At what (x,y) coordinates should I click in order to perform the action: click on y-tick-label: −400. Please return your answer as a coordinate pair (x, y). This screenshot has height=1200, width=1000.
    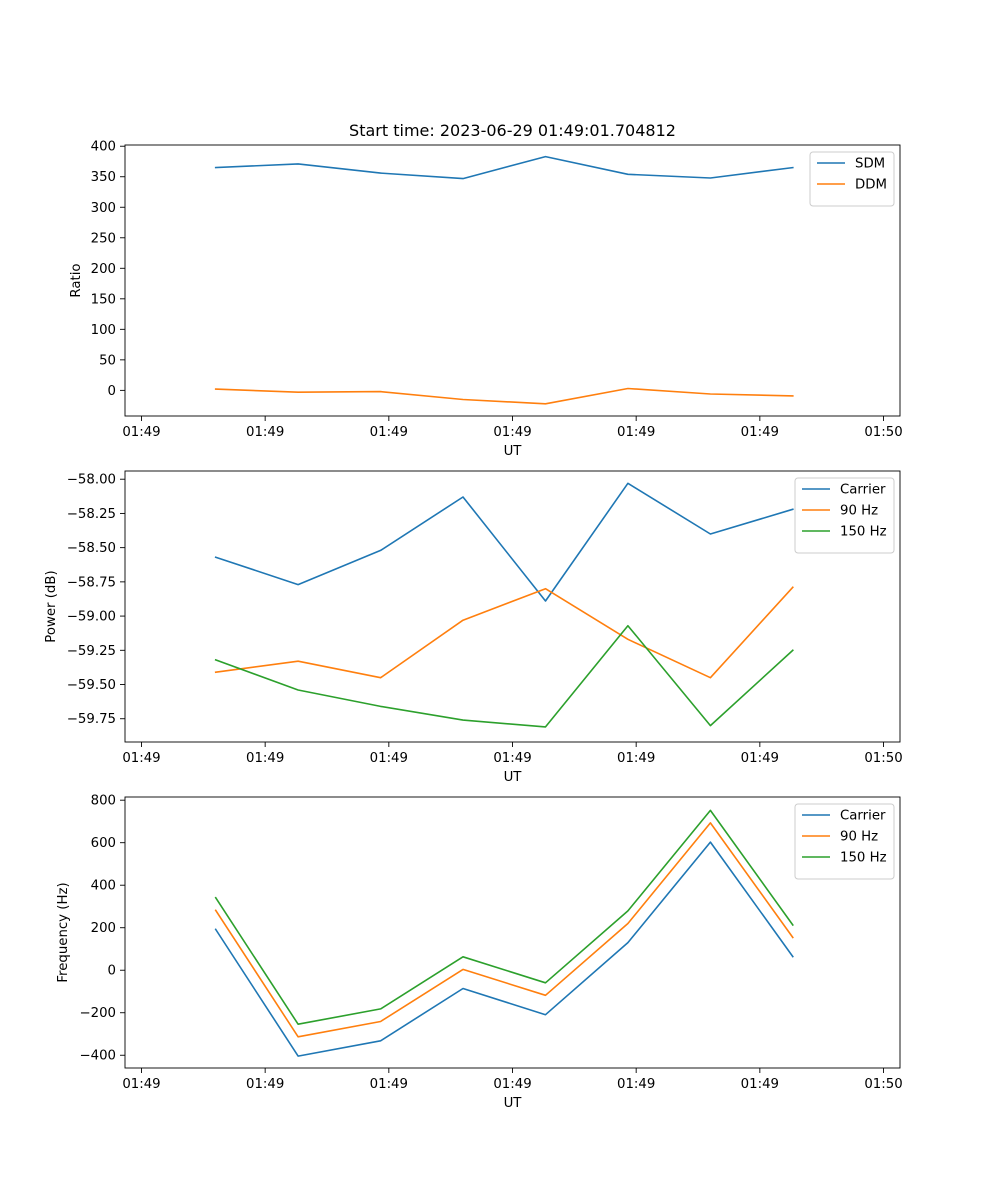
    Looking at the image, I should click on (97, 1056).